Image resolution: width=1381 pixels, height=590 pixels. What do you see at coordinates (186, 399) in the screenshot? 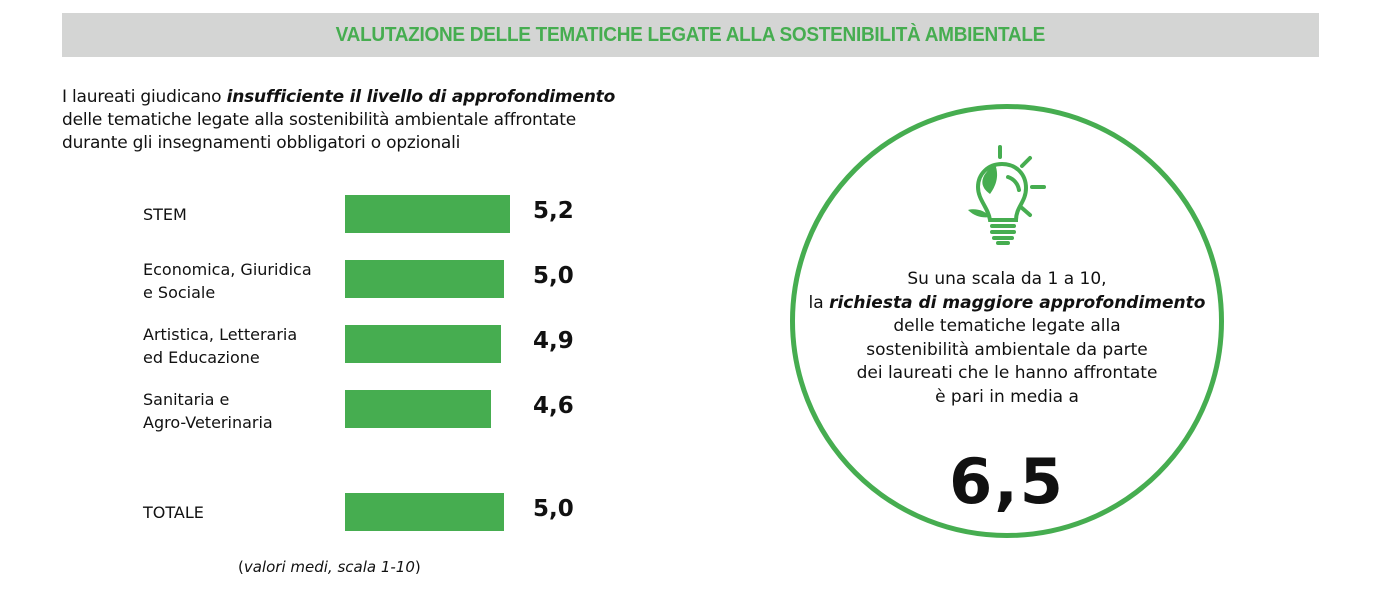
I see `category-label-line: Sanitaria e` at bounding box center [186, 399].